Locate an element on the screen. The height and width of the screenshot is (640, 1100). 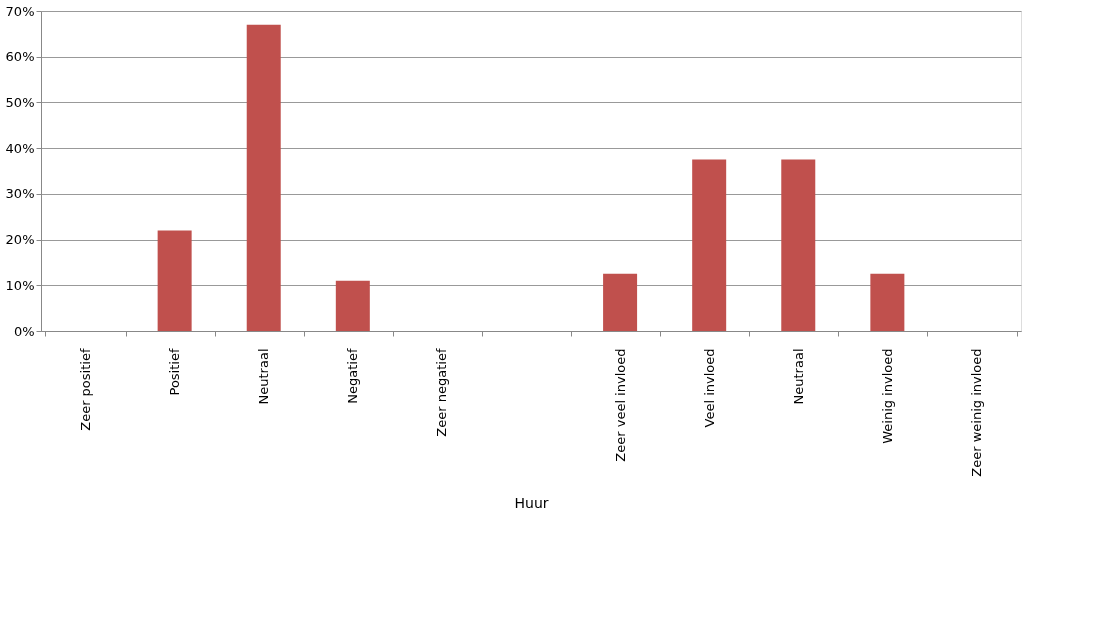
y-tick-label: 40% is located at coordinates (20, 148).